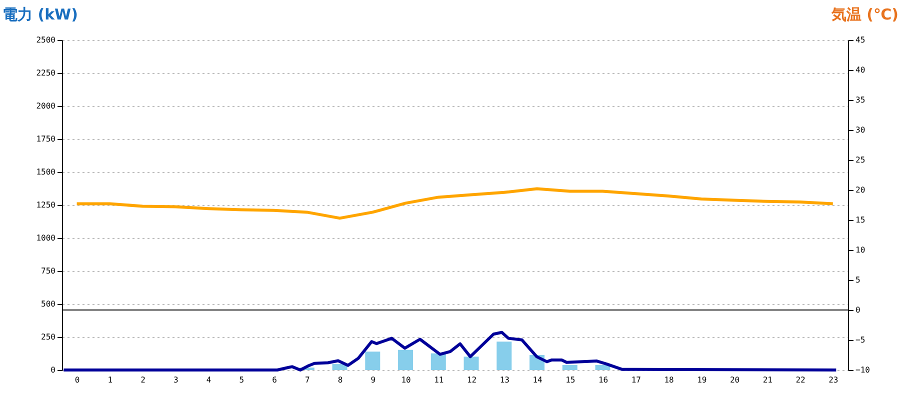 This screenshot has width=900, height=400. I want to click on y2-tick-label: 25, so click(861, 160).